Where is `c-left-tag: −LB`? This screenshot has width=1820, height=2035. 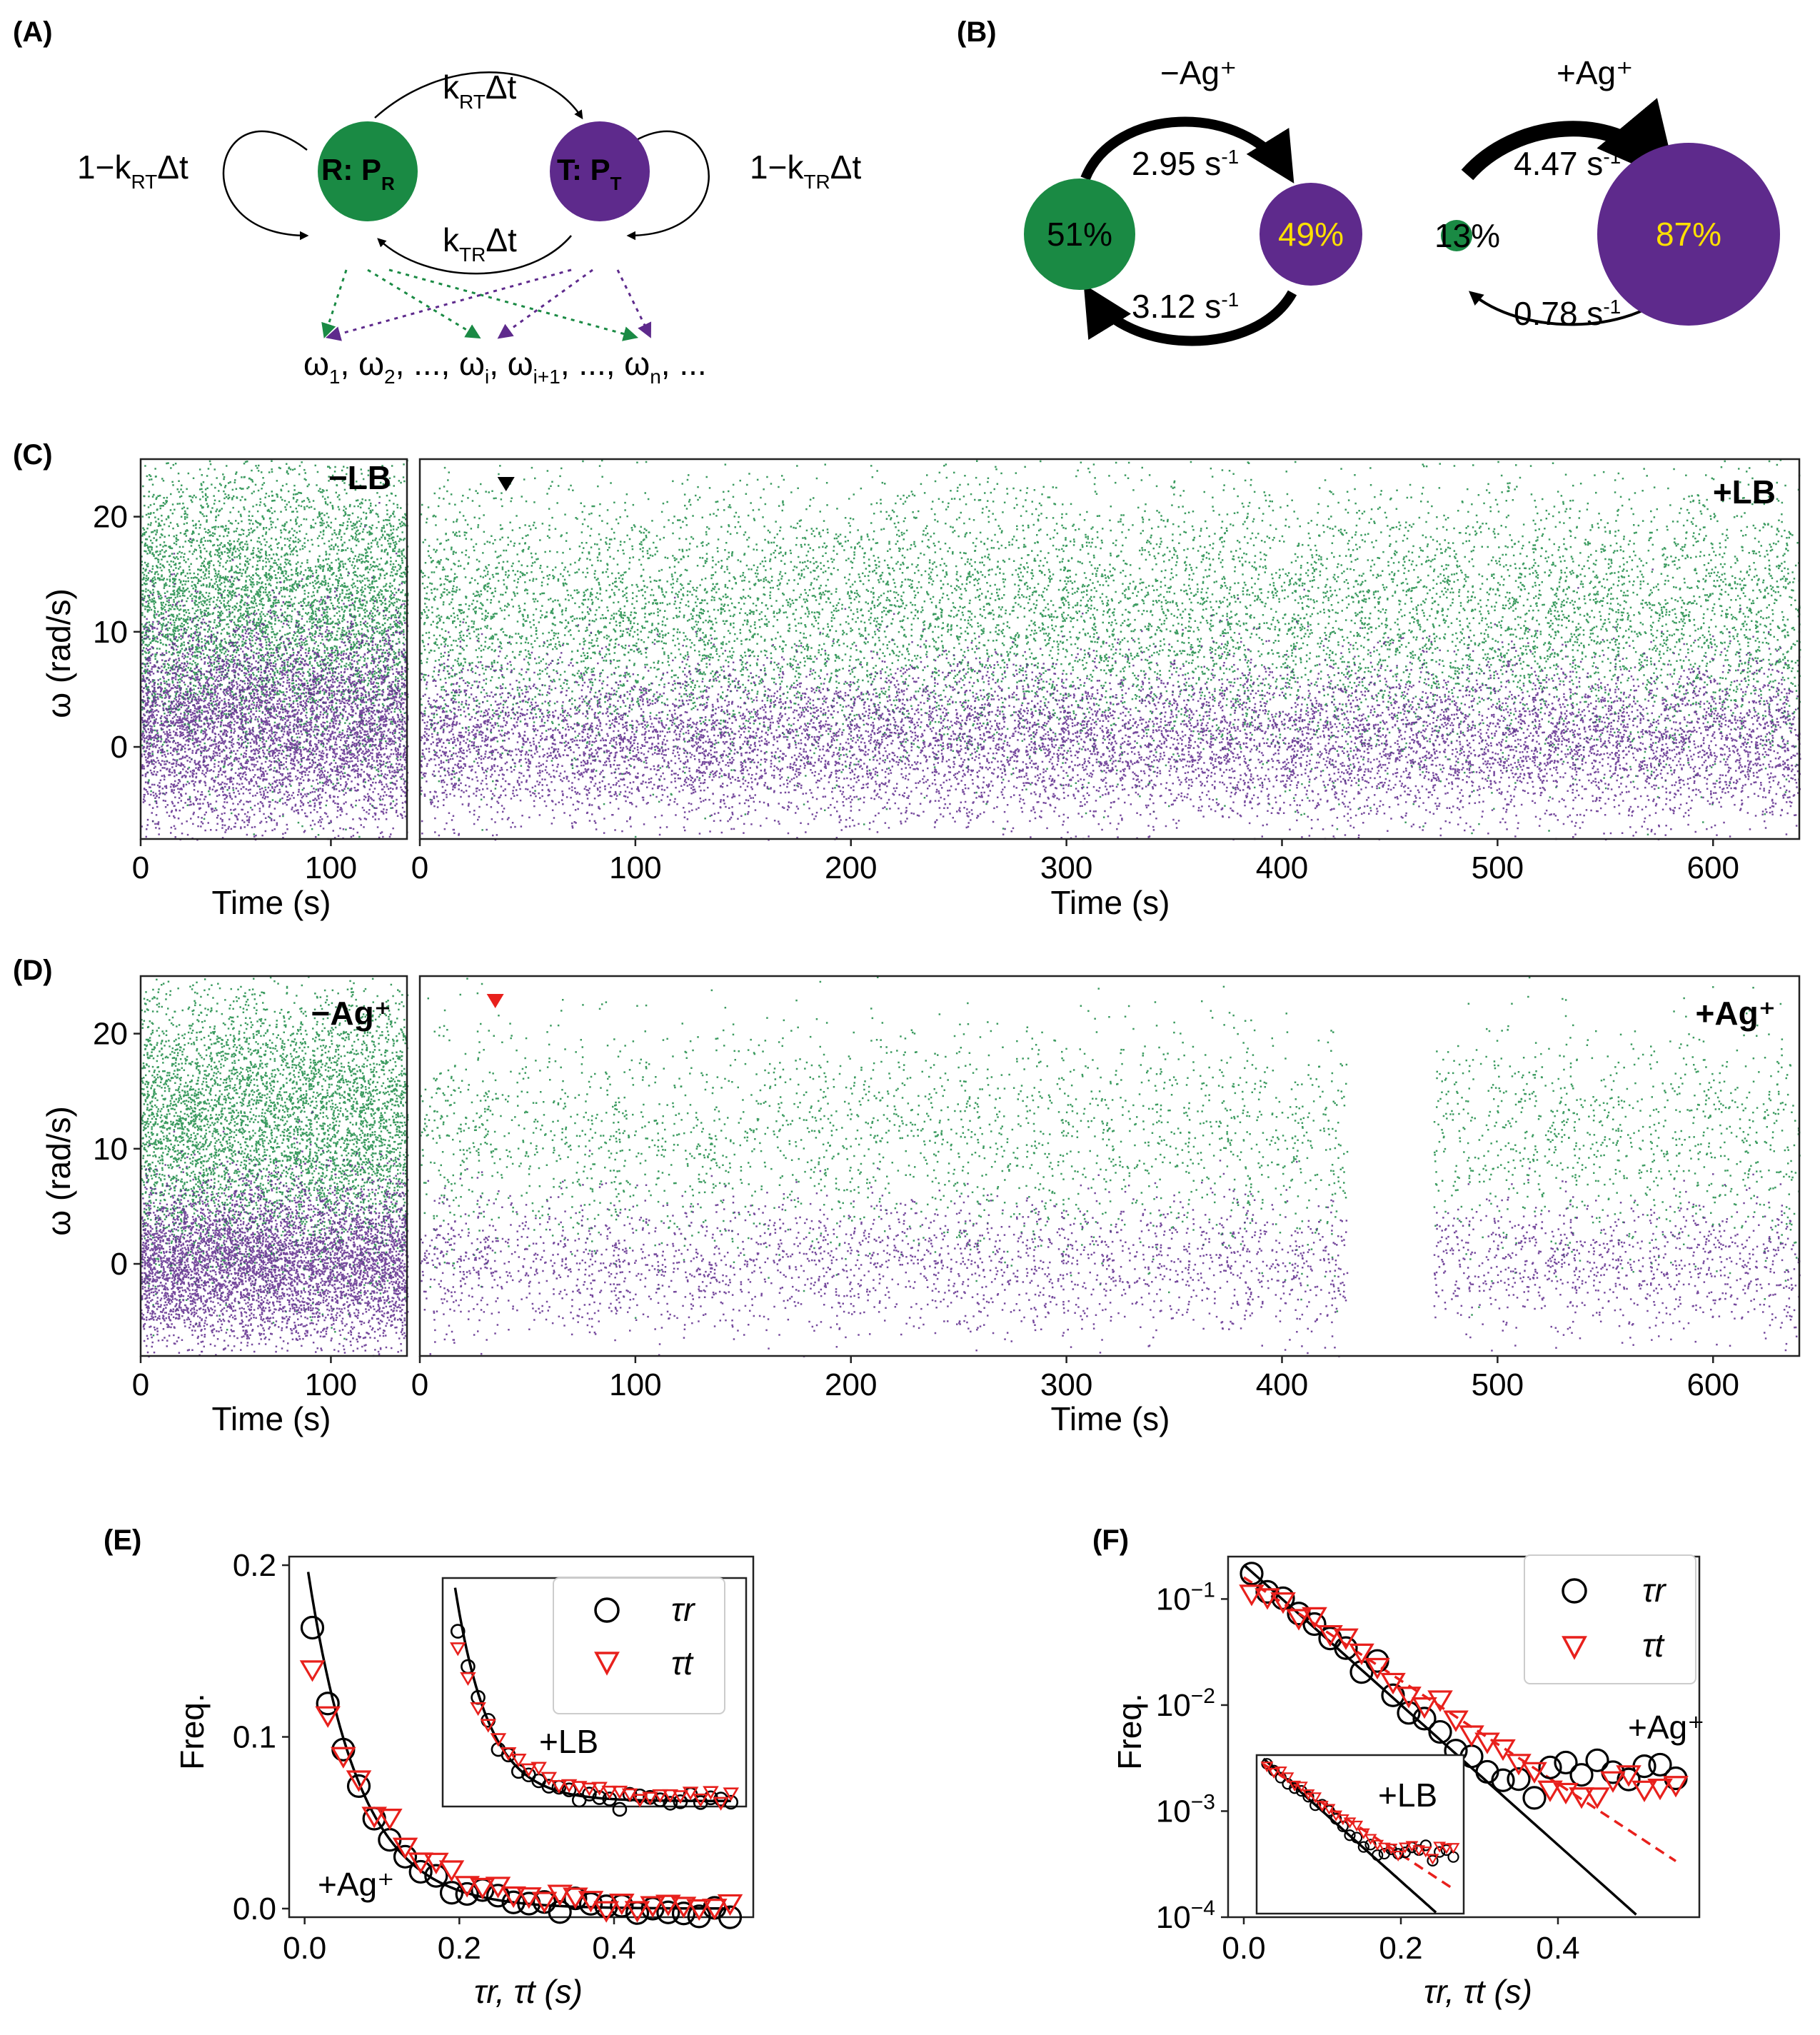
c-left-tag: −LB is located at coordinates (359, 477).